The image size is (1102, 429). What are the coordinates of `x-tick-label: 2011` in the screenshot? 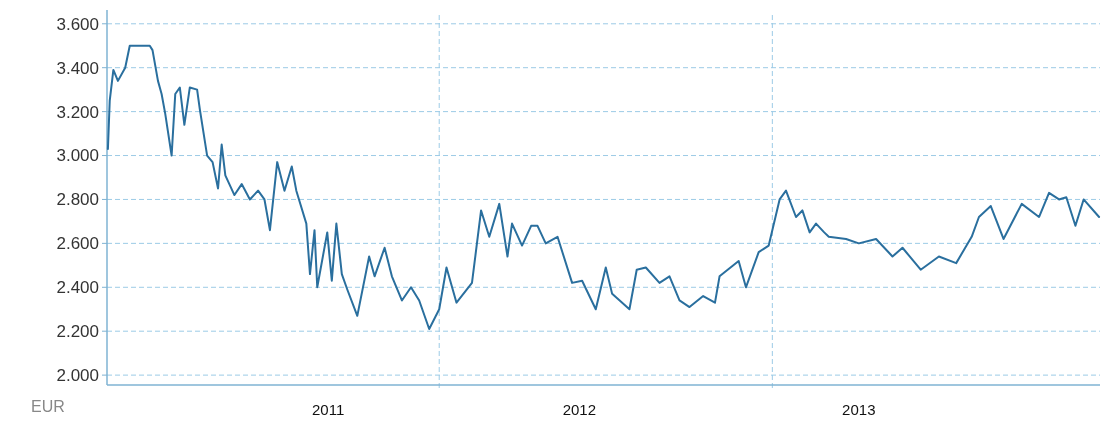 It's located at (328, 409).